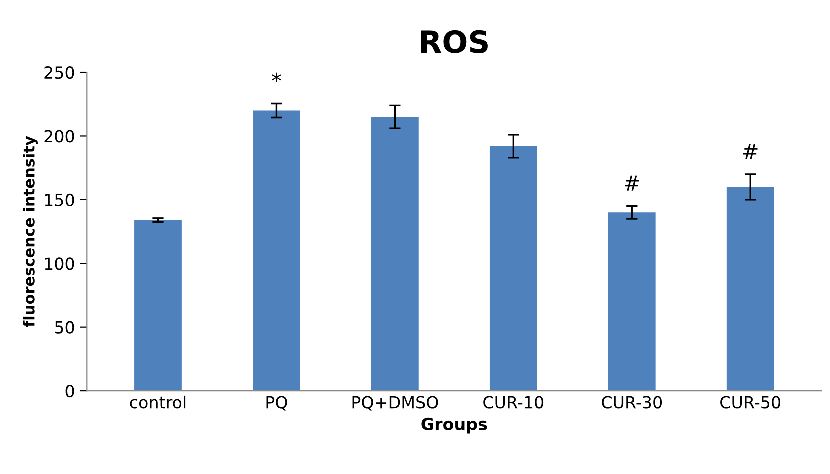 The height and width of the screenshot is (474, 830). What do you see at coordinates (30, 232) in the screenshot?
I see `y-axis-title: fluorescence intensity` at bounding box center [30, 232].